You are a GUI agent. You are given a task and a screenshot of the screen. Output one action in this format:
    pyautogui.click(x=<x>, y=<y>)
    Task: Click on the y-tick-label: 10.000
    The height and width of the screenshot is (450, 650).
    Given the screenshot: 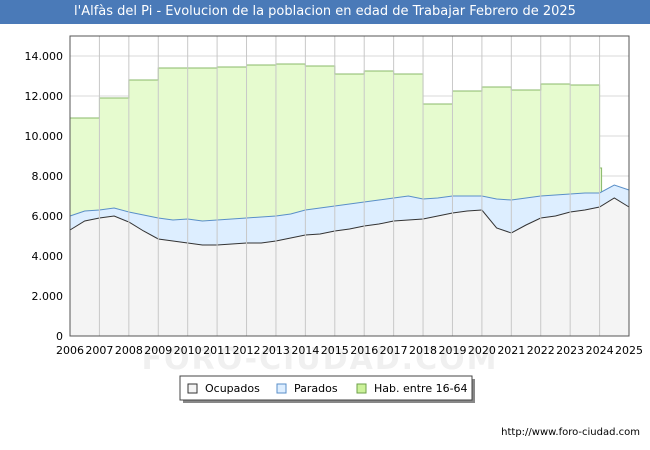 What is the action you would take?
    pyautogui.click(x=44, y=136)
    